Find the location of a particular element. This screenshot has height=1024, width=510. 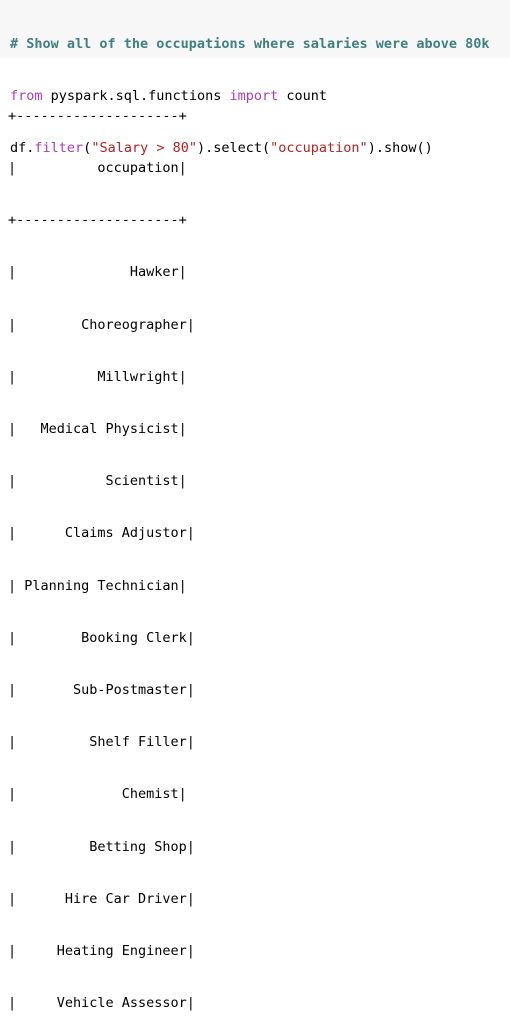

table-row: | Hire Car Driver| is located at coordinates (101, 898).